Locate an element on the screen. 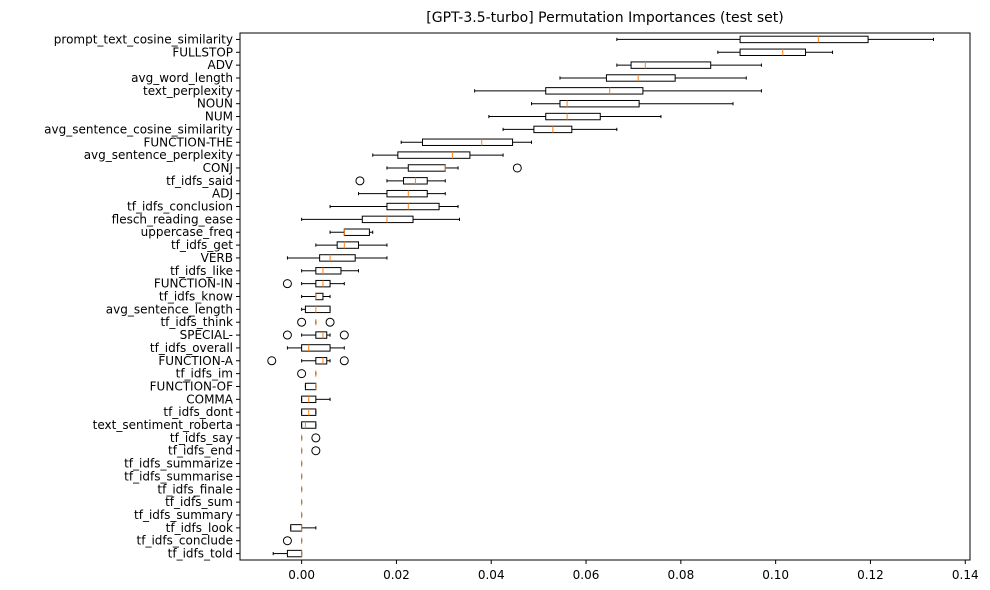 The height and width of the screenshot is (590, 990). y-tick-label: tf_idfs_told is located at coordinates (200, 554).